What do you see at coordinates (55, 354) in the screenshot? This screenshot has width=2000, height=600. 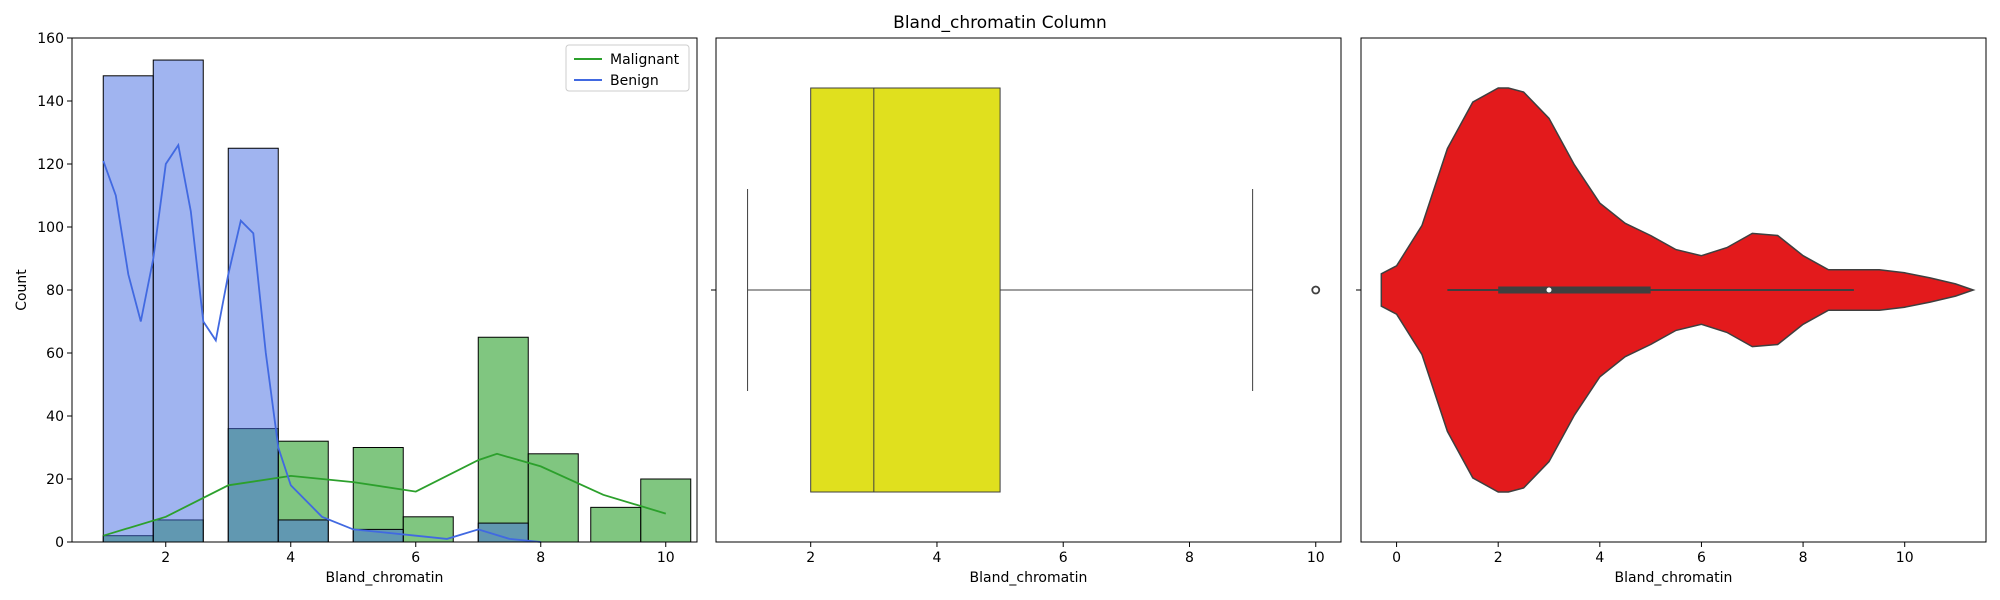 I see `y-tick-label: 60` at bounding box center [55, 354].